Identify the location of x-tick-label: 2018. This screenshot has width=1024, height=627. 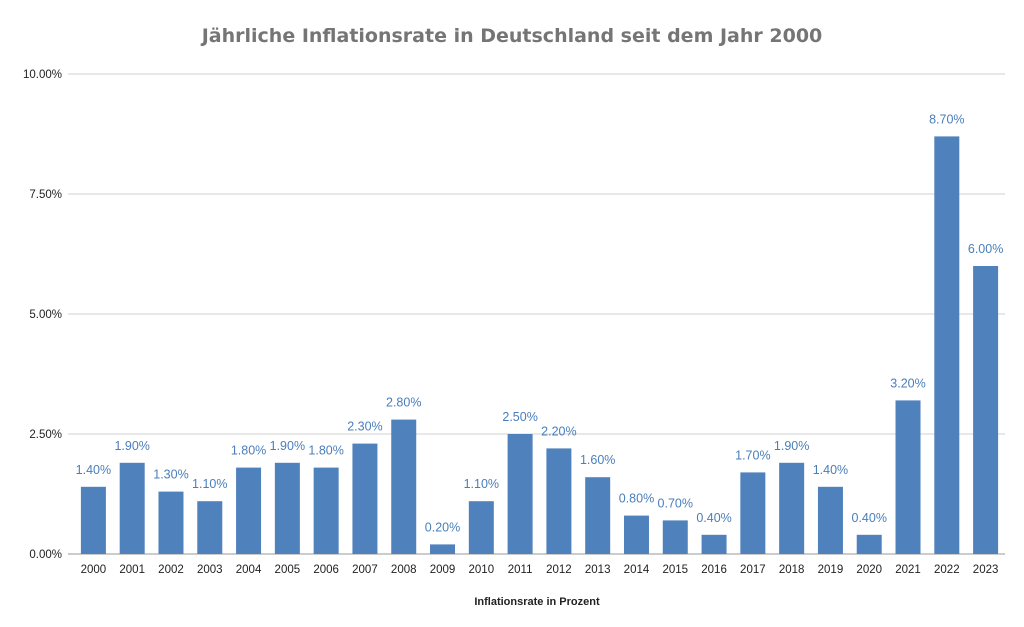
(792, 570).